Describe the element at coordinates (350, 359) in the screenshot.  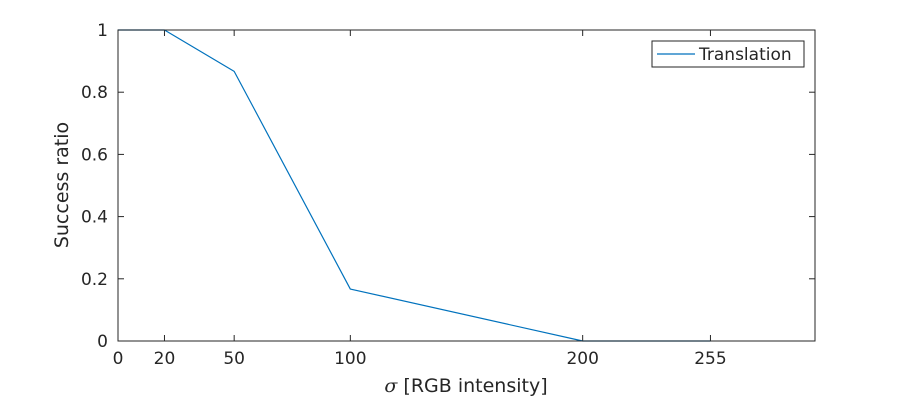
I see `x-tick-label: 100` at that location.